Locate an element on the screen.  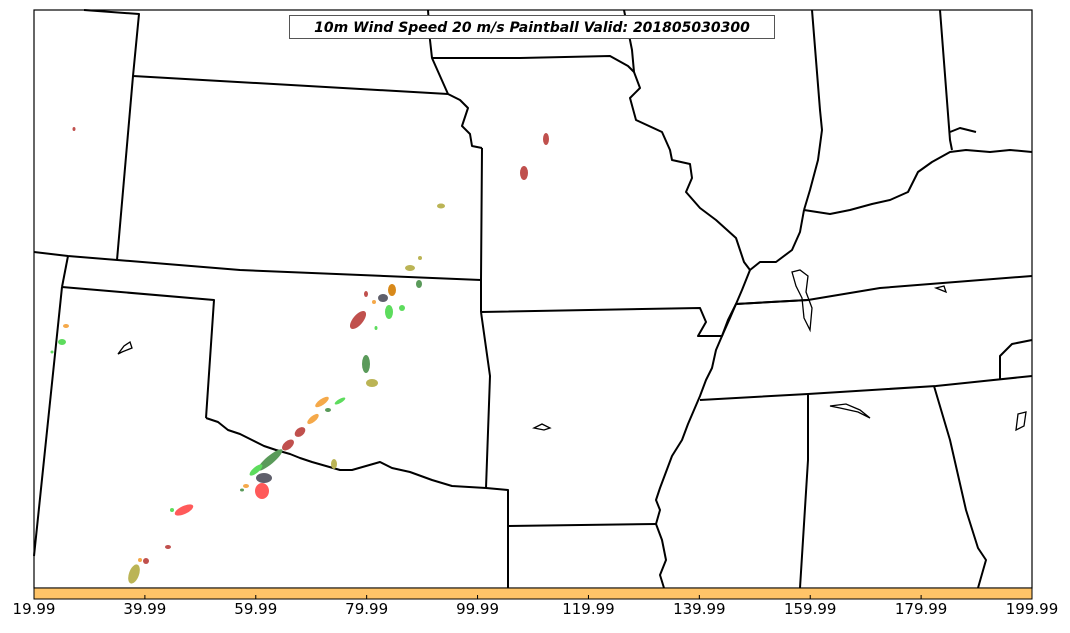
colorbar-tick-label: 79.99 is located at coordinates (367, 609).